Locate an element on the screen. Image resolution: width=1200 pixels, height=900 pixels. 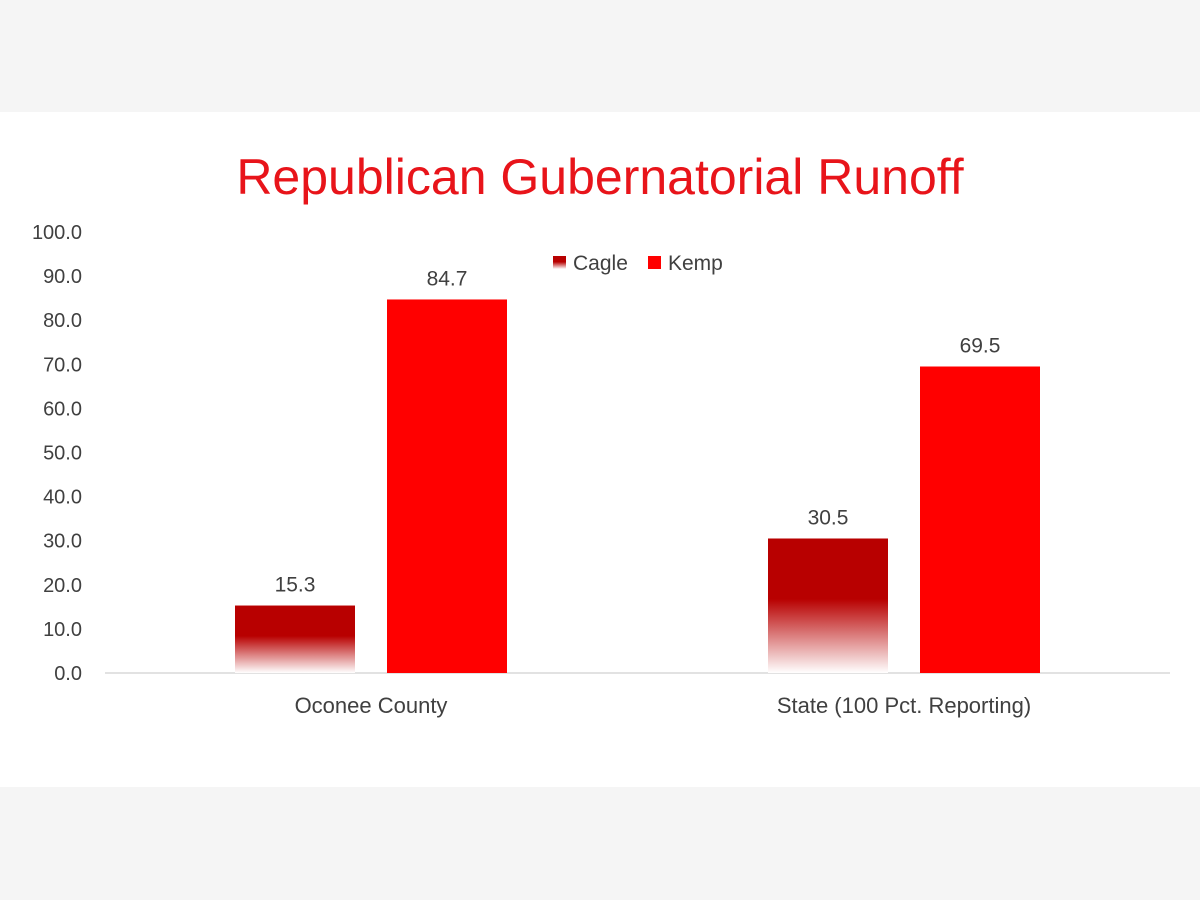
legend-swatch-cagle is located at coordinates (559, 262).